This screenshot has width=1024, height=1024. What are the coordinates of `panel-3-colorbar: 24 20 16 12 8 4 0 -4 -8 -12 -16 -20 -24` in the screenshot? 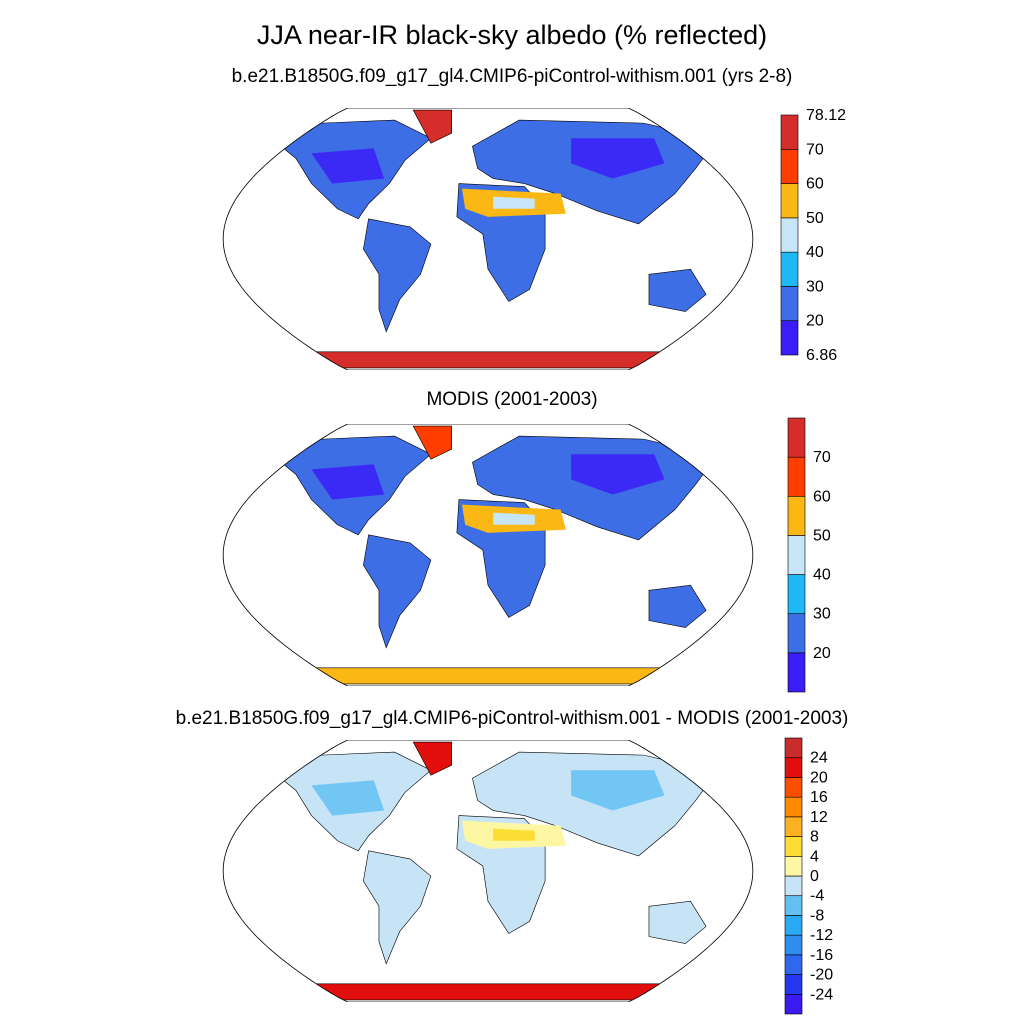 It's located at (808, 876).